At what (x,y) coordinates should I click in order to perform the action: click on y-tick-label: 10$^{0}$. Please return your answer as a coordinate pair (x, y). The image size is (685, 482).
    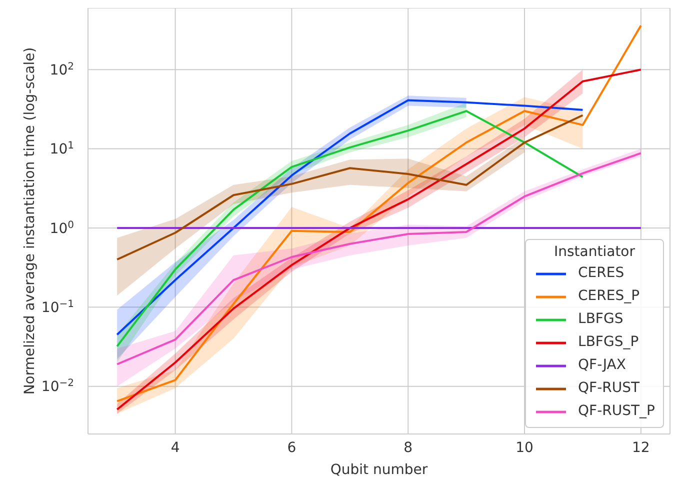
    Looking at the image, I should click on (62, 228).